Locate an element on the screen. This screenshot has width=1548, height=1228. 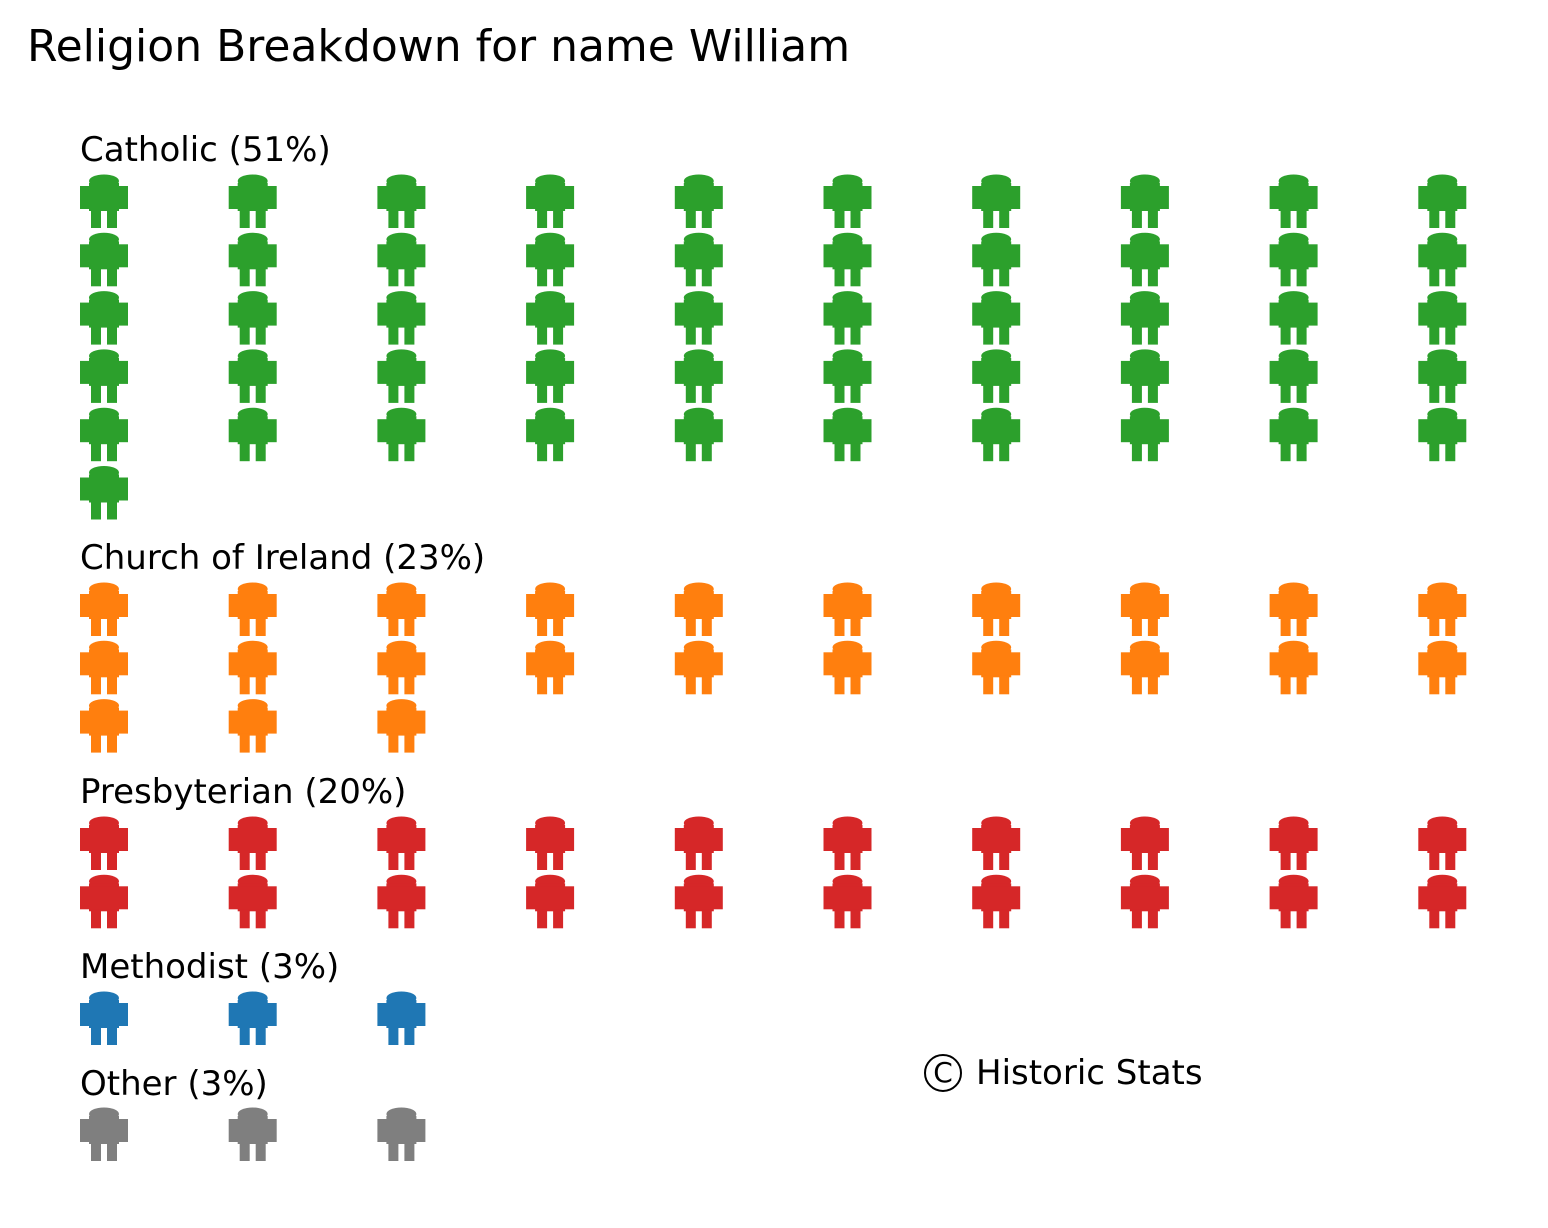
category-label-catholic: Catholic (51%) is located at coordinates (205, 150).